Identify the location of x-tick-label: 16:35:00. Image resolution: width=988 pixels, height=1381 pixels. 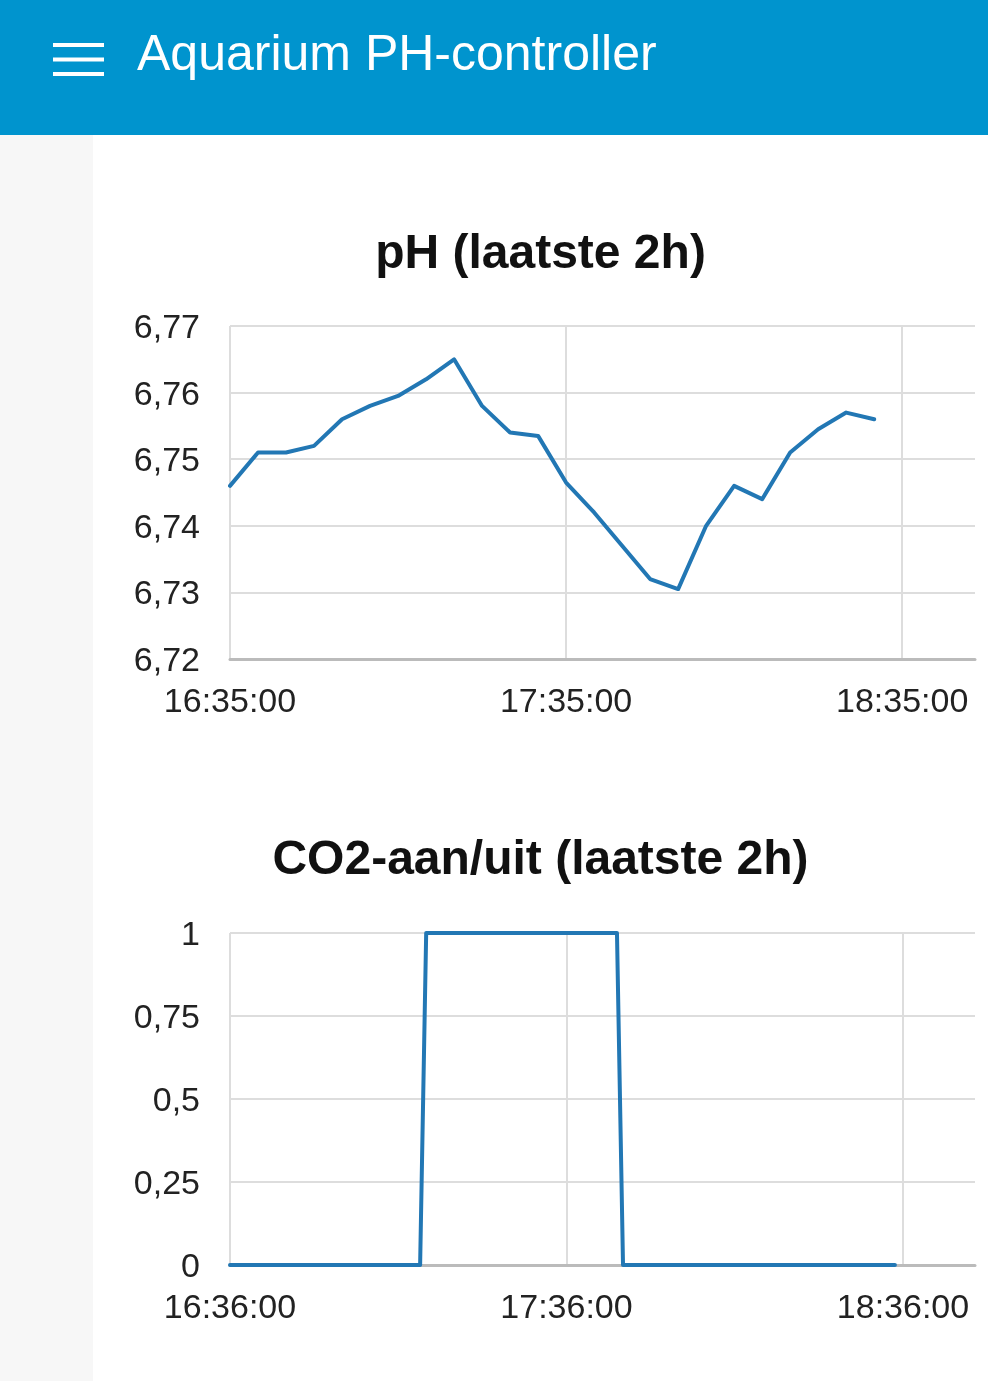
(230, 700).